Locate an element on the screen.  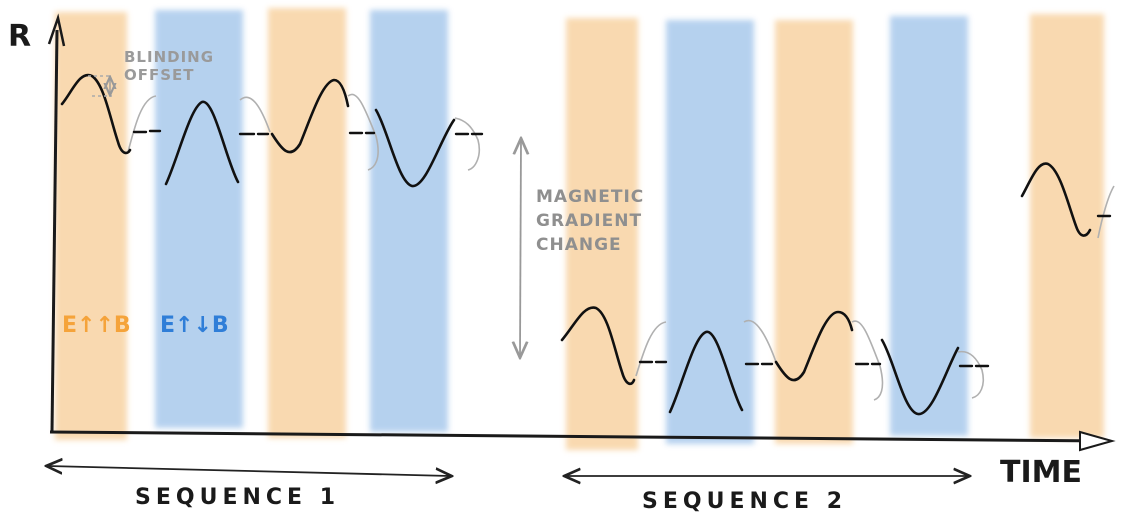
sequence2-label: SEQUENCE 2 is located at coordinates (744, 501).